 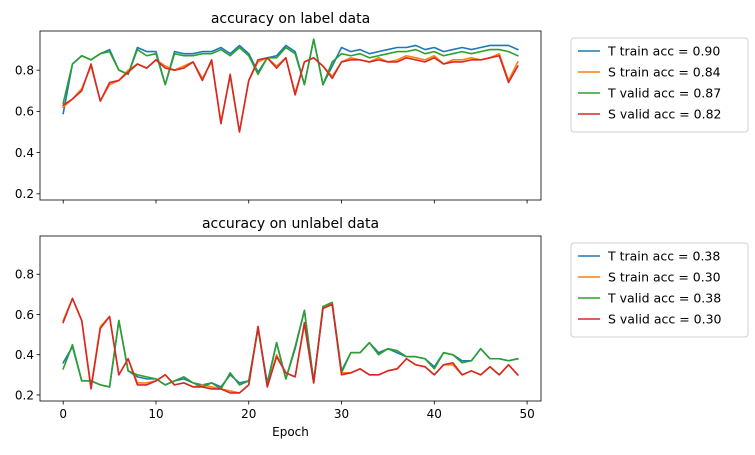 I want to click on subplot-title: accuracy on unlabel data, so click(x=290, y=224).